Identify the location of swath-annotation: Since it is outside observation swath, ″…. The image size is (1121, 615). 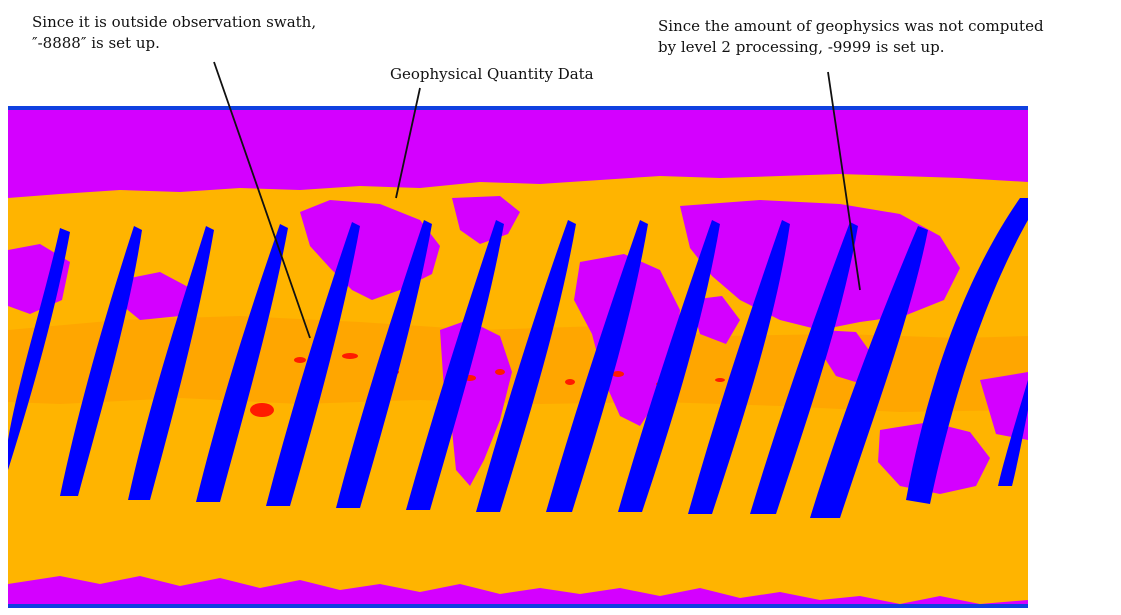
(174, 33).